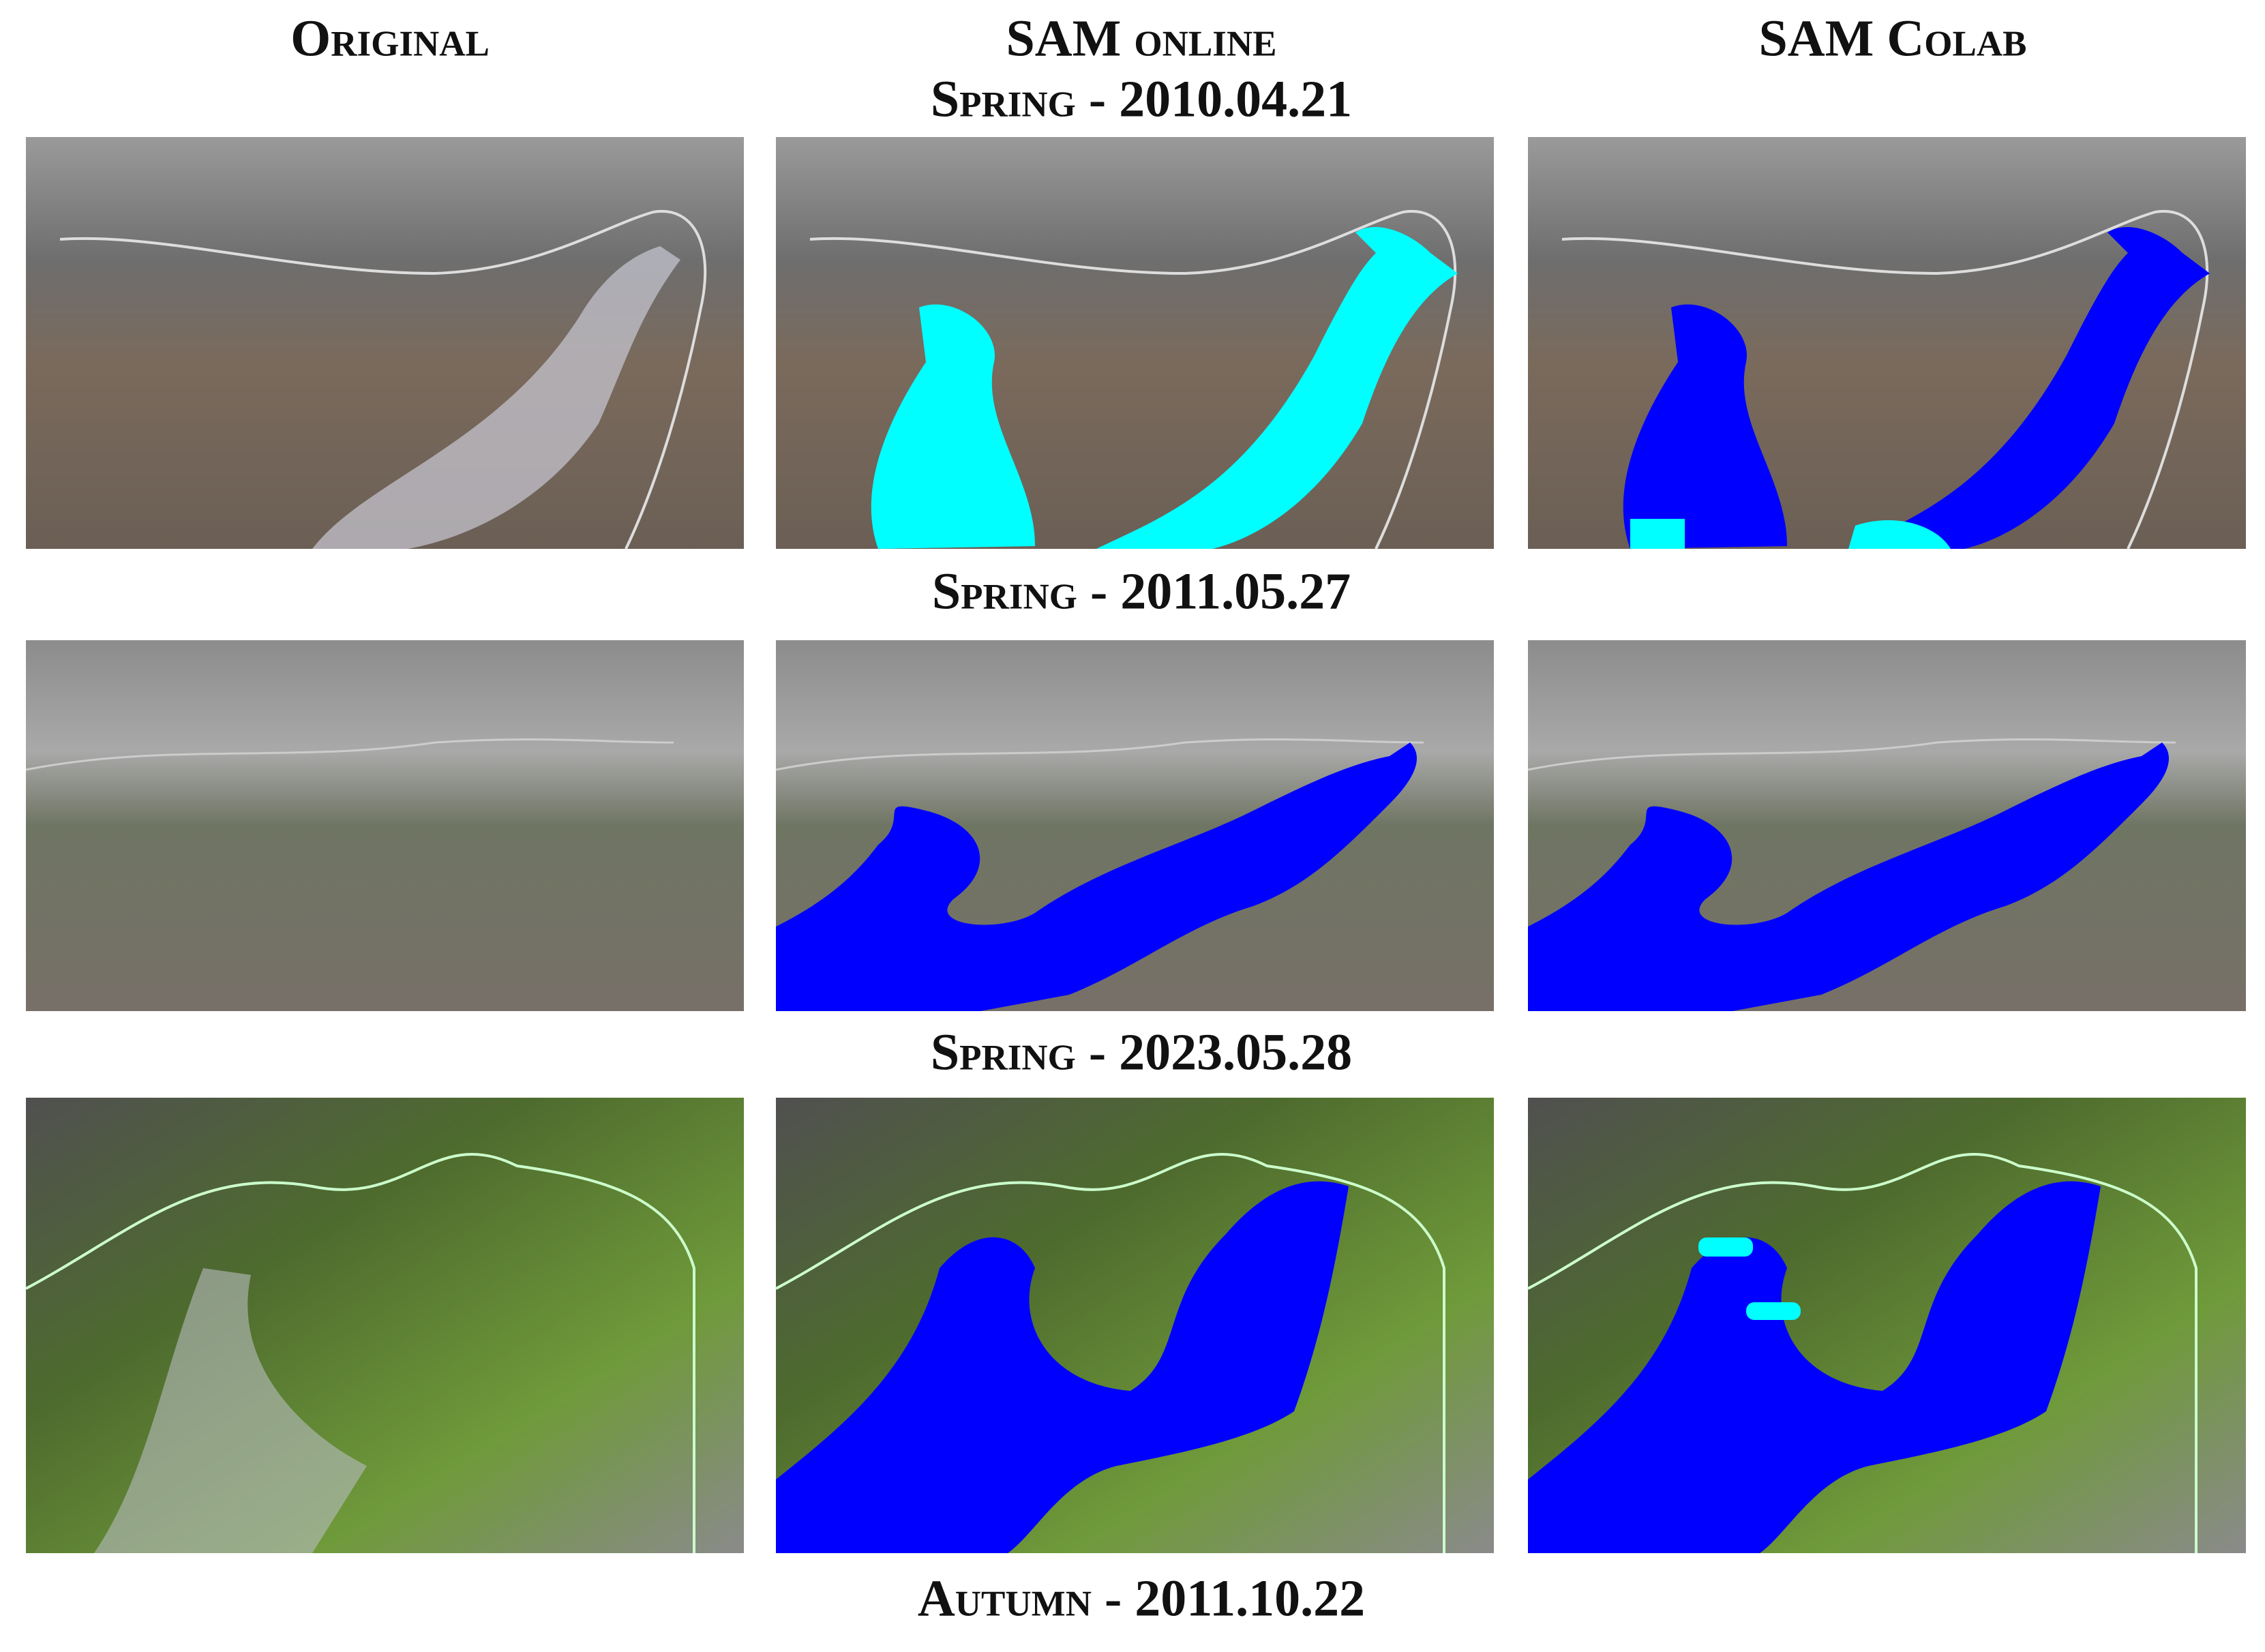 The image size is (2265, 1652). I want to click on section-label: Spring - 2011.05.27, so click(1141, 591).